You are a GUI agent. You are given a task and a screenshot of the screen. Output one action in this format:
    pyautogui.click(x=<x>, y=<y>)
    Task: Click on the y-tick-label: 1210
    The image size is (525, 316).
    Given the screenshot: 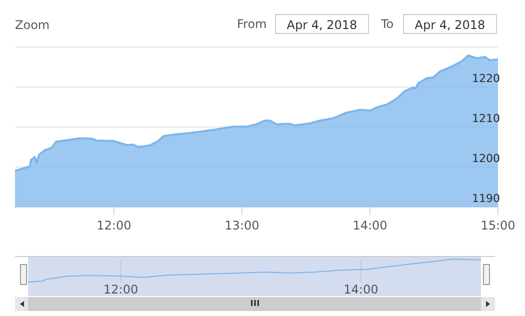 What is the action you would take?
    pyautogui.click(x=486, y=118)
    